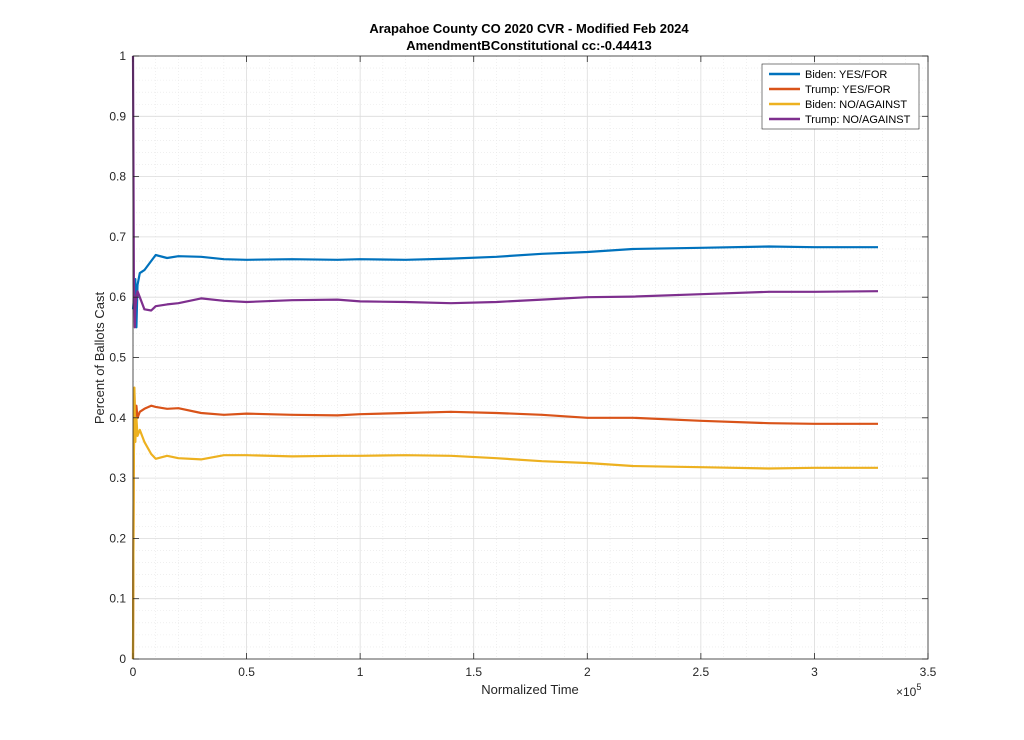 This screenshot has width=1024, height=740. Describe the element at coordinates (701, 672) in the screenshot. I see `x-tick-label: 2.5` at that location.